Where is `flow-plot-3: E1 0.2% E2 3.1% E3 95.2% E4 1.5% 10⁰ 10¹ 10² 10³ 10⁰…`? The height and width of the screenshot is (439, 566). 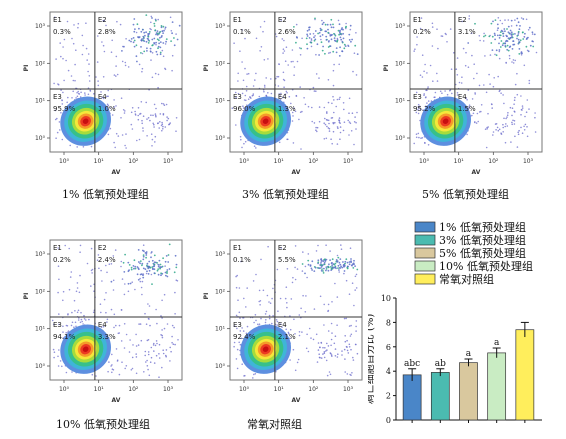 flow-plot-3: E1 0.2% E2 3.1% E3 95.2% E4 1.5% 10⁰ 10¹ 10² 10³ 10⁰… is located at coordinates (463, 93).